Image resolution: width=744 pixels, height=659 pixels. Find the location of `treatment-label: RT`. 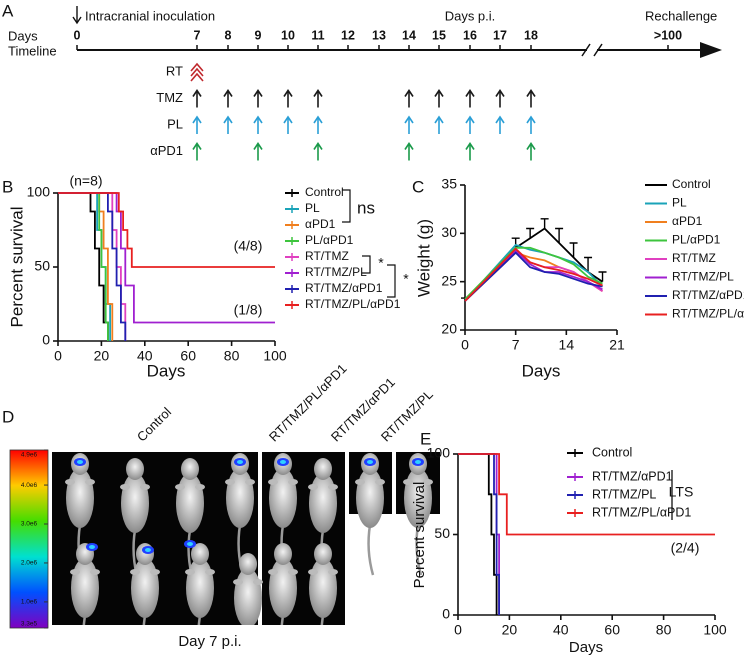

treatment-label: RT is located at coordinates (174, 70).